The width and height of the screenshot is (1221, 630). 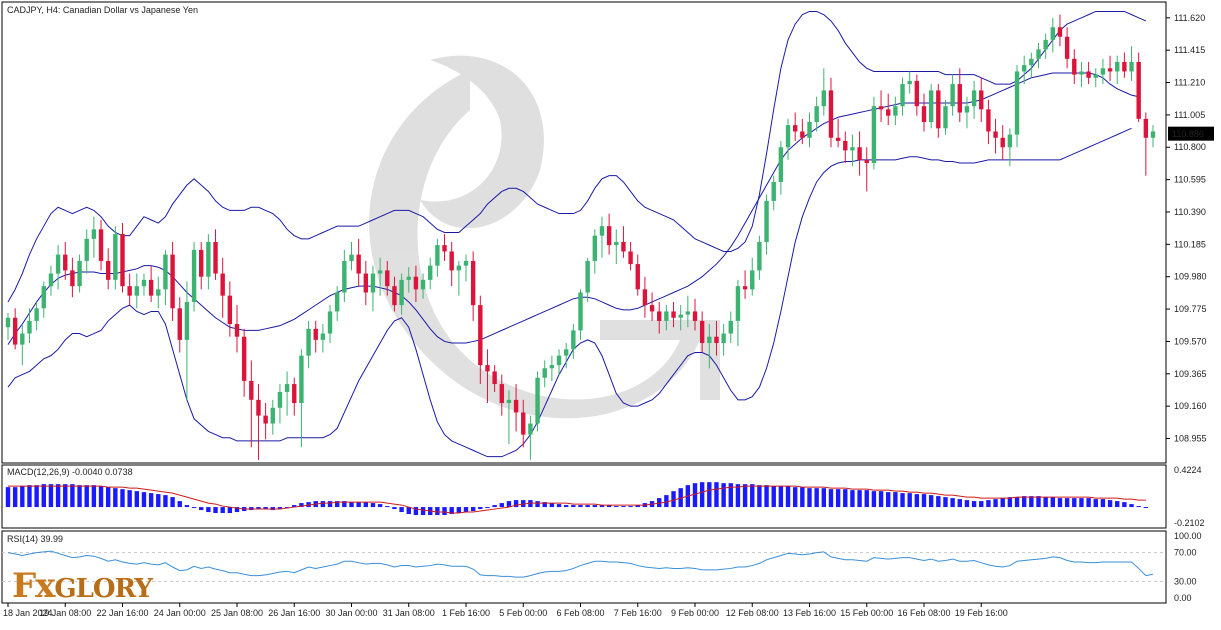 I want to click on x-tick-label: 15 Feb 00:00, so click(x=866, y=613).